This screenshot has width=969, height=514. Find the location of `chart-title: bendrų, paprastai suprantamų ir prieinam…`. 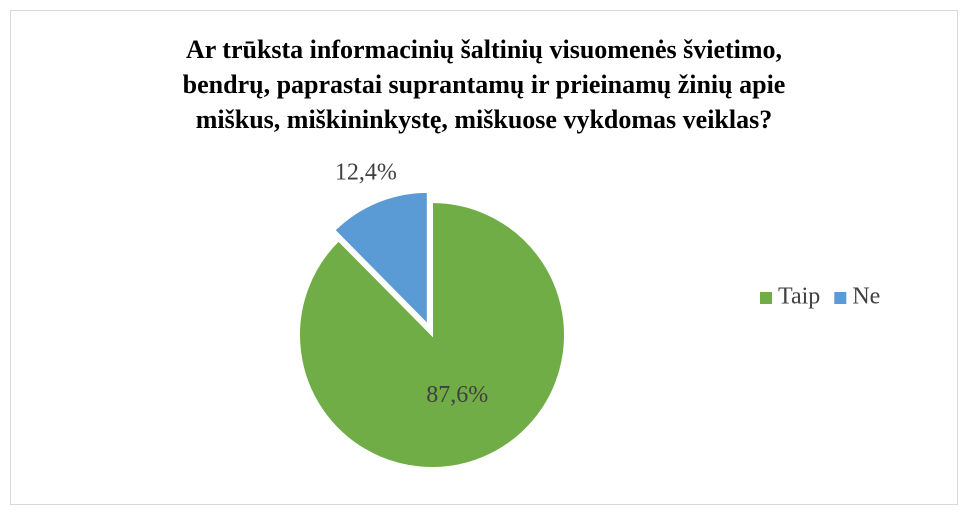

chart-title: bendrų, paprastai suprantamų ir prieinam… is located at coordinates (484, 84).